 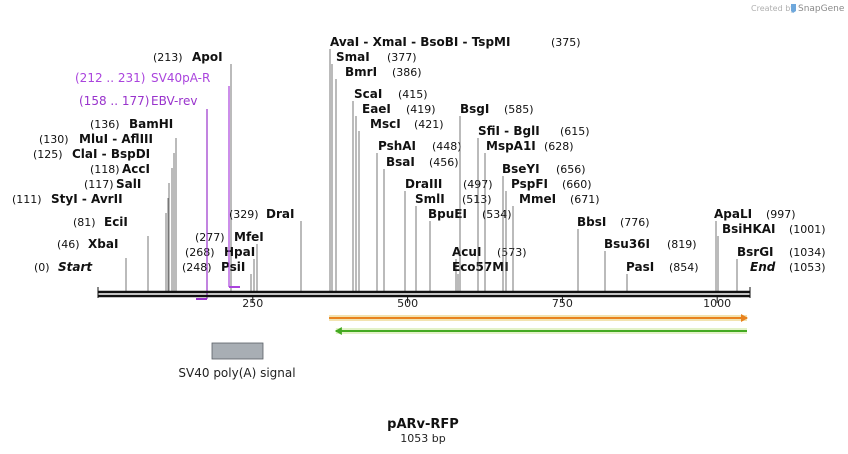 What do you see at coordinates (444, 162) in the screenshot?
I see `enzyme-position: (456)` at bounding box center [444, 162].